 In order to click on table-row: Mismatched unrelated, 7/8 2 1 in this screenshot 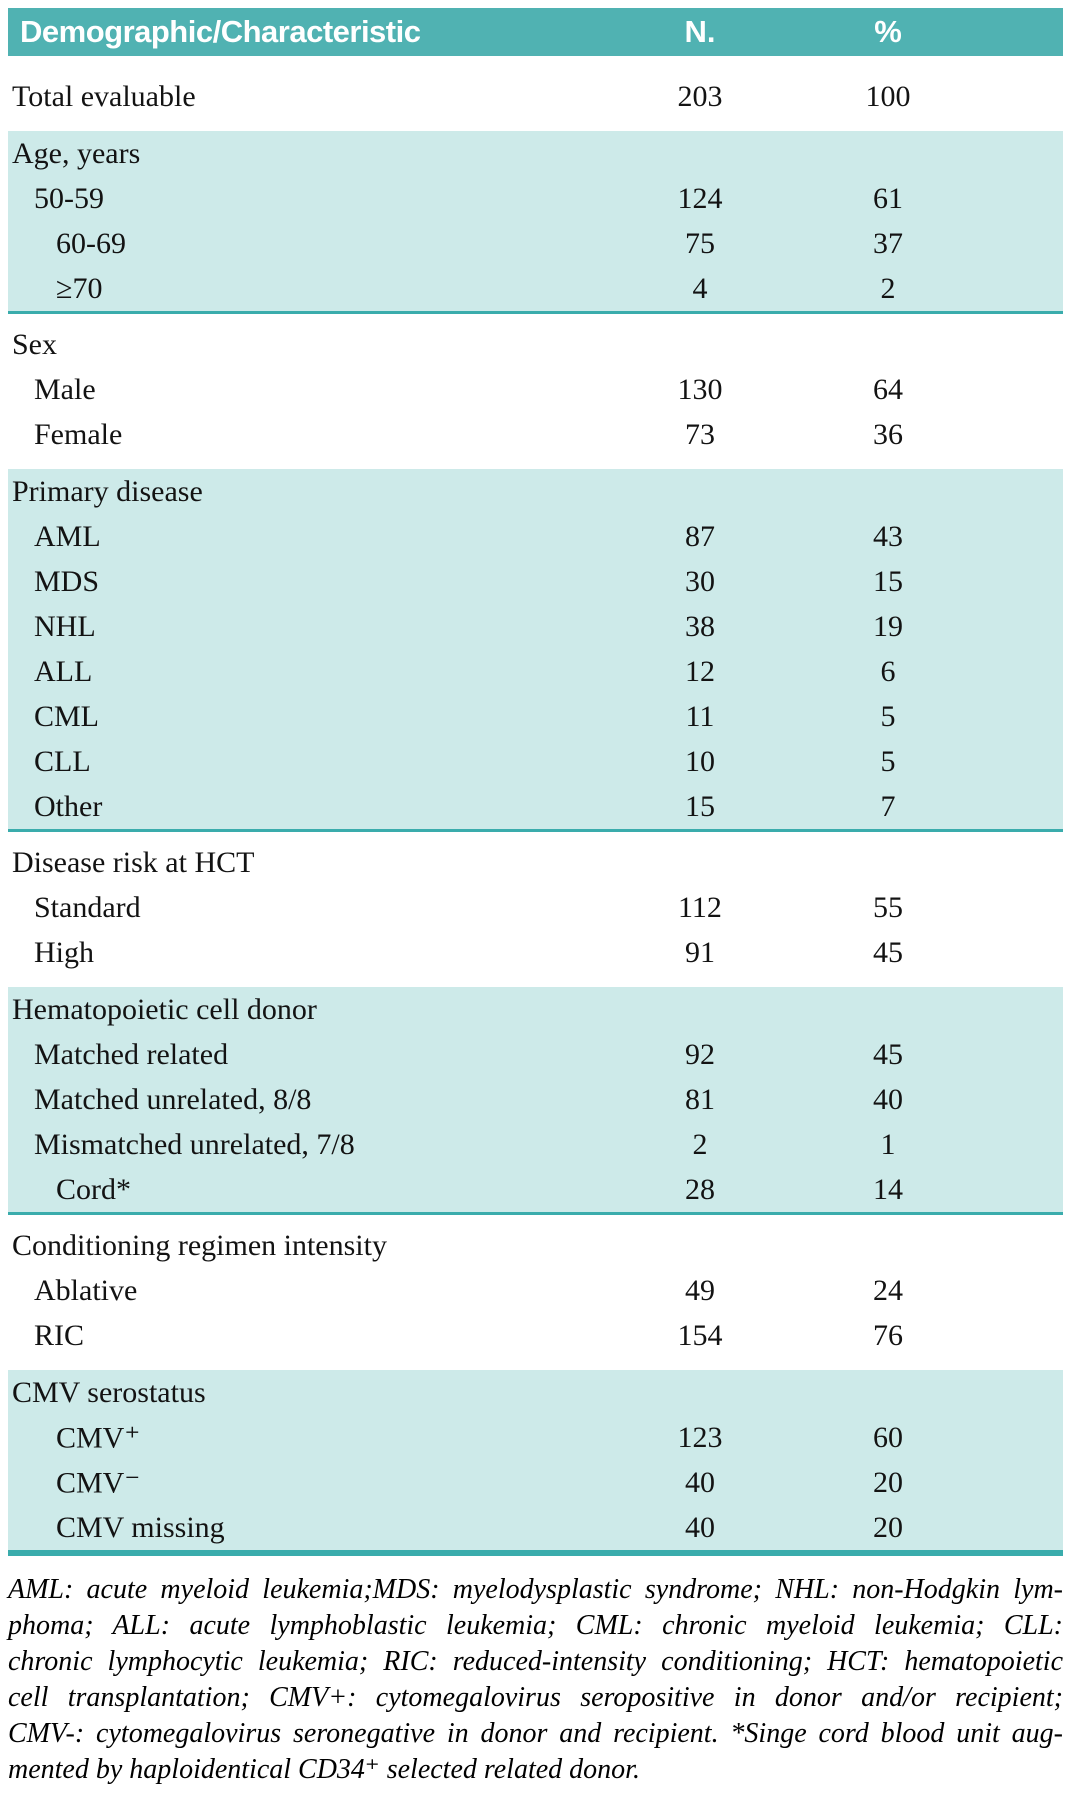, I will do `click(535, 1144)`.